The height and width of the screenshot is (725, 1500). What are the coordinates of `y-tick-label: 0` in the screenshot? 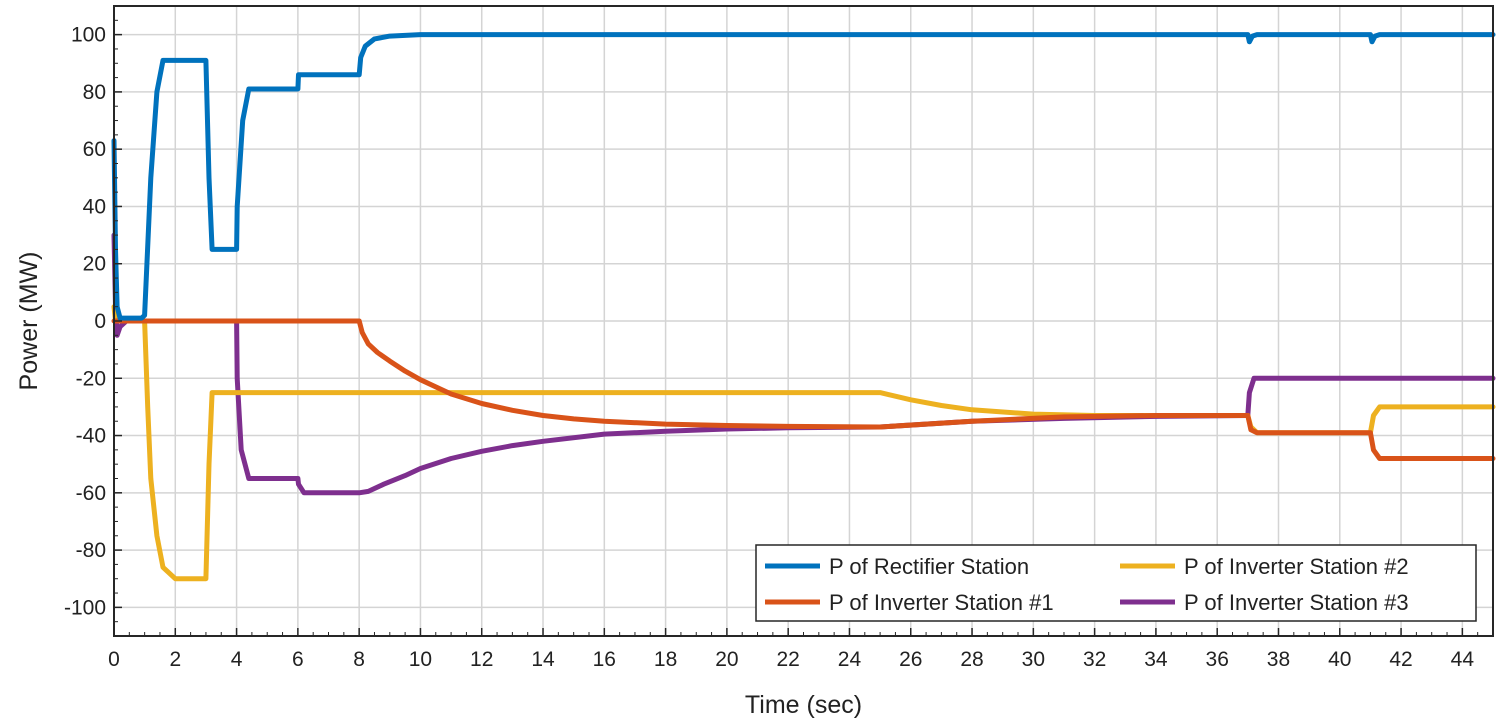 It's located at (100, 321).